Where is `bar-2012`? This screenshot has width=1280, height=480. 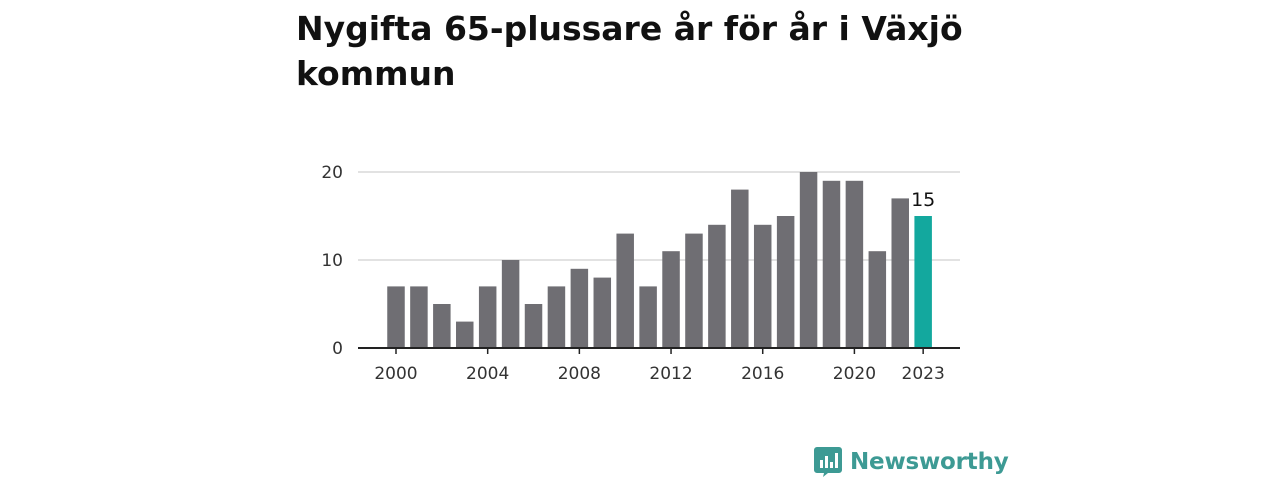 bar-2012 is located at coordinates (671, 299).